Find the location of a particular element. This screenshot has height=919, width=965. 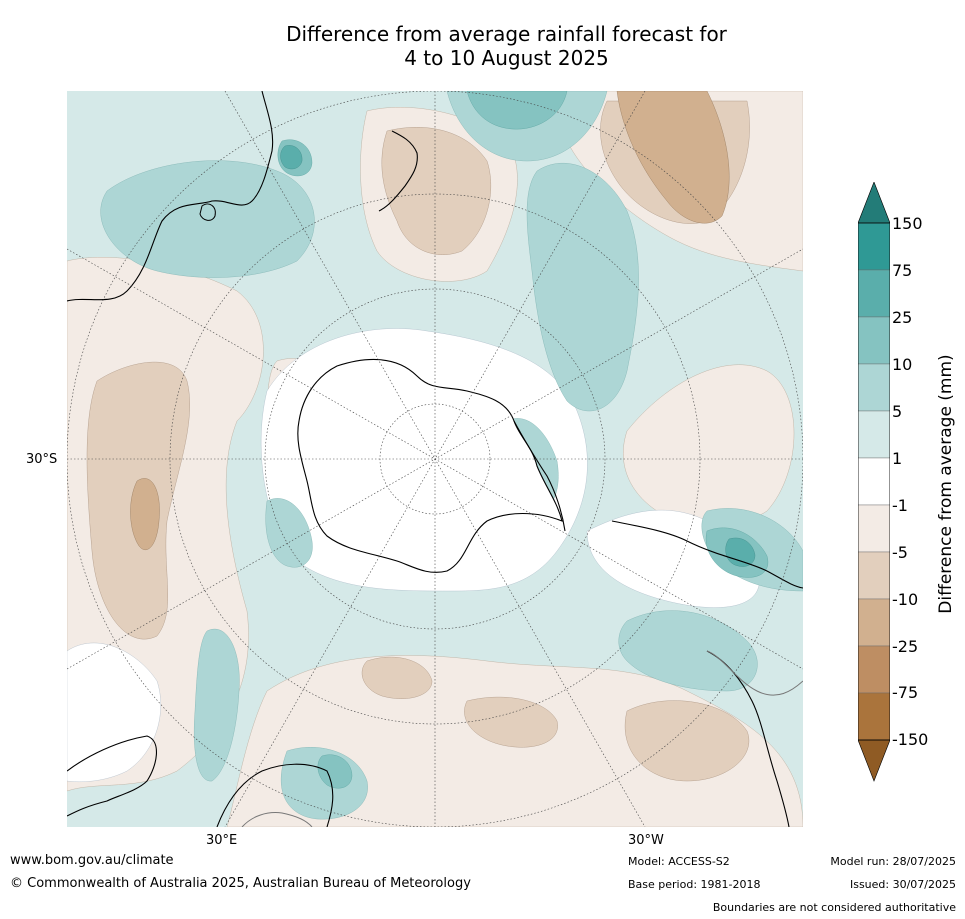

lon-label-30w: 30°W is located at coordinates (646, 840).